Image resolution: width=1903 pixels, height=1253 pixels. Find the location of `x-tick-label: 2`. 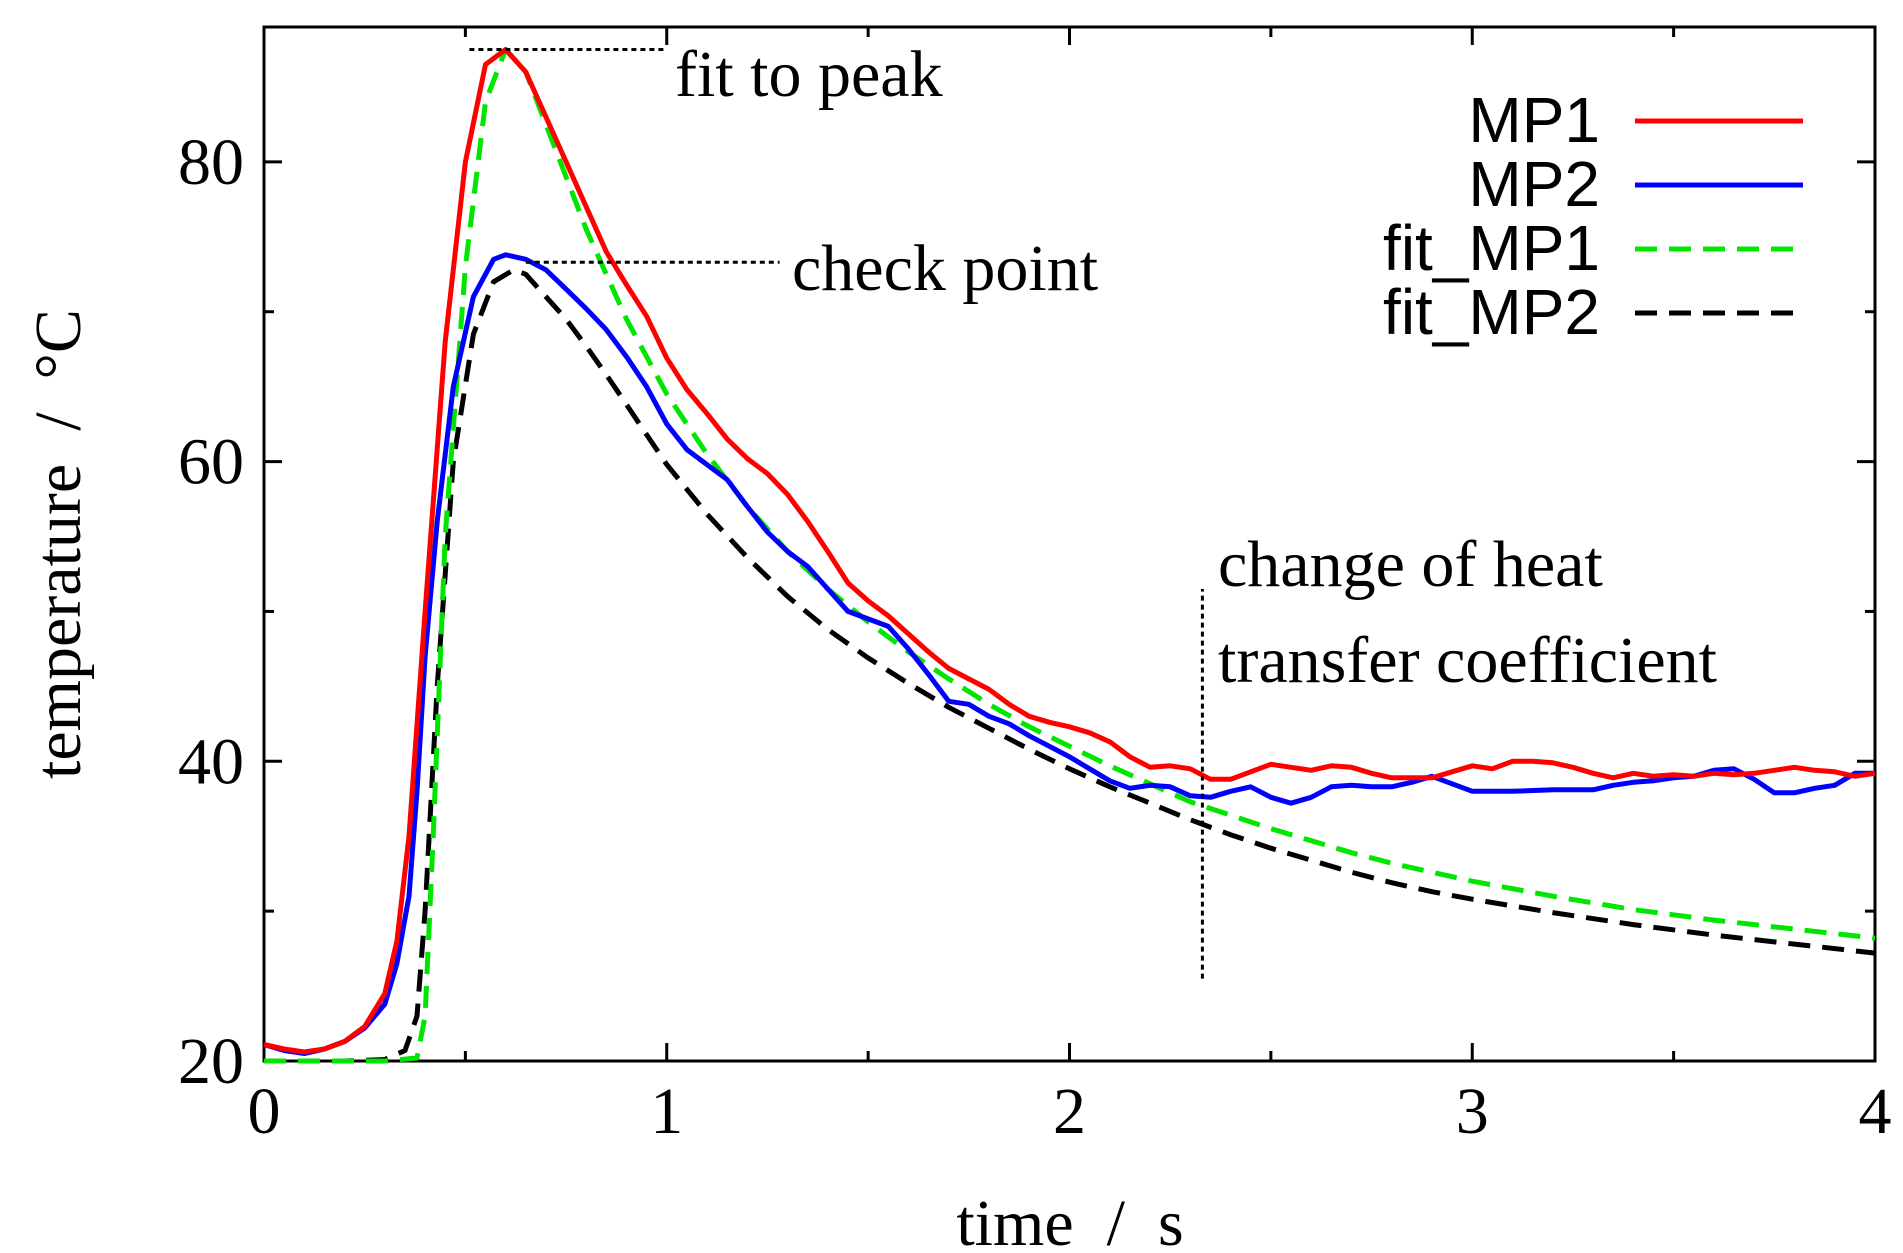

x-tick-label: 2 is located at coordinates (1069, 1111).